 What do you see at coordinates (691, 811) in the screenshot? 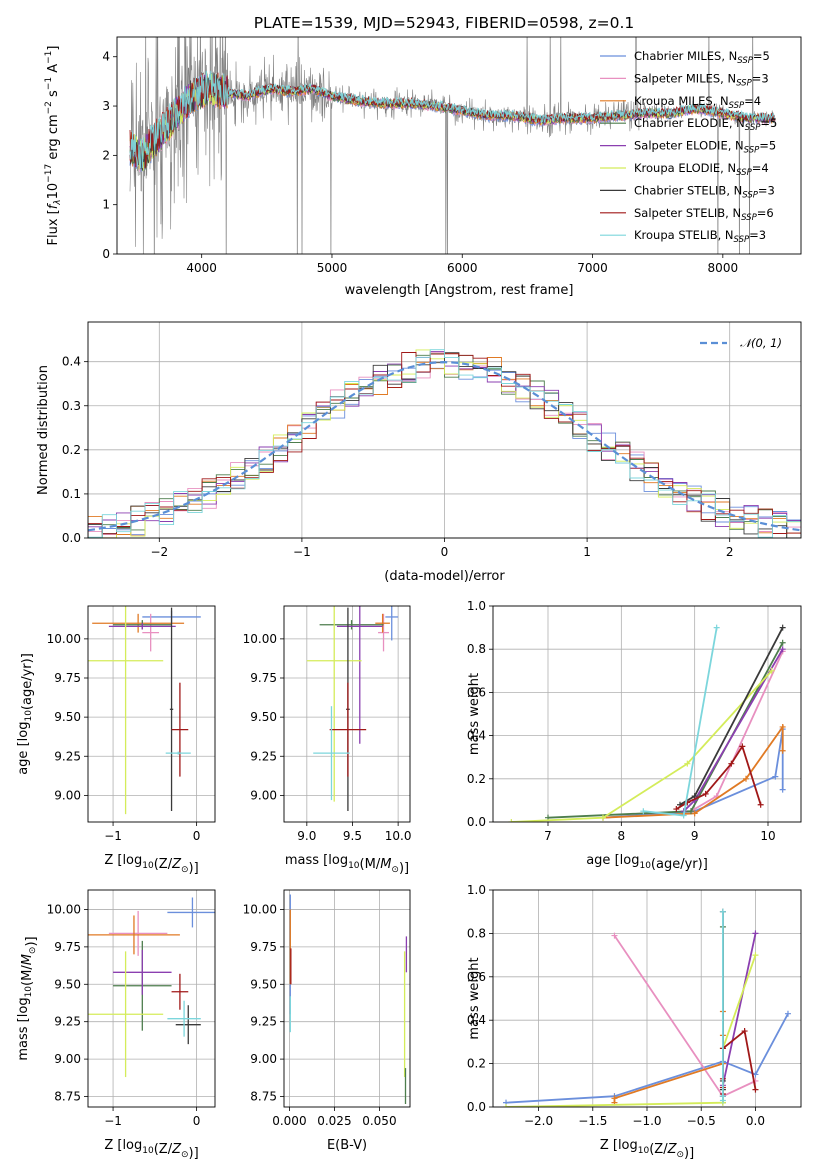
I see `weight-marker-chabrier-elodie` at bounding box center [691, 811].